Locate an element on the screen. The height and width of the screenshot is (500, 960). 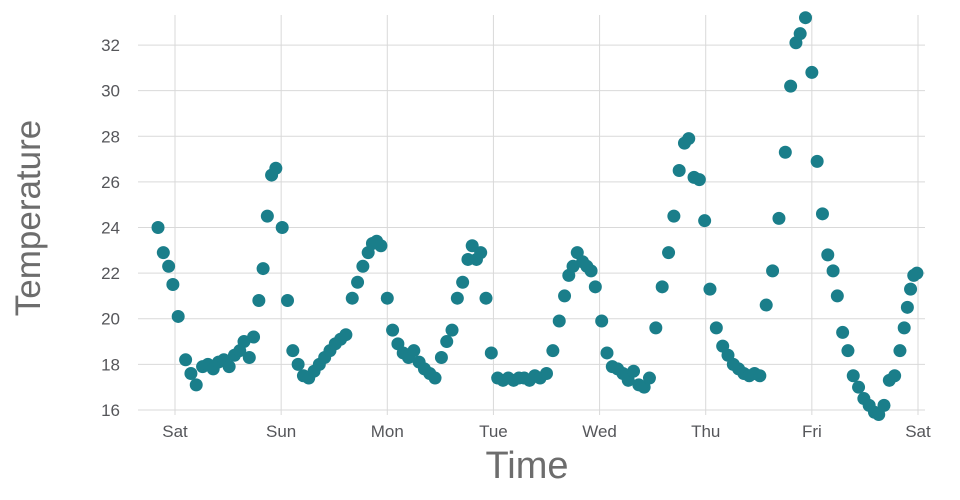
y-tick-label: 26 is located at coordinates (110, 182).